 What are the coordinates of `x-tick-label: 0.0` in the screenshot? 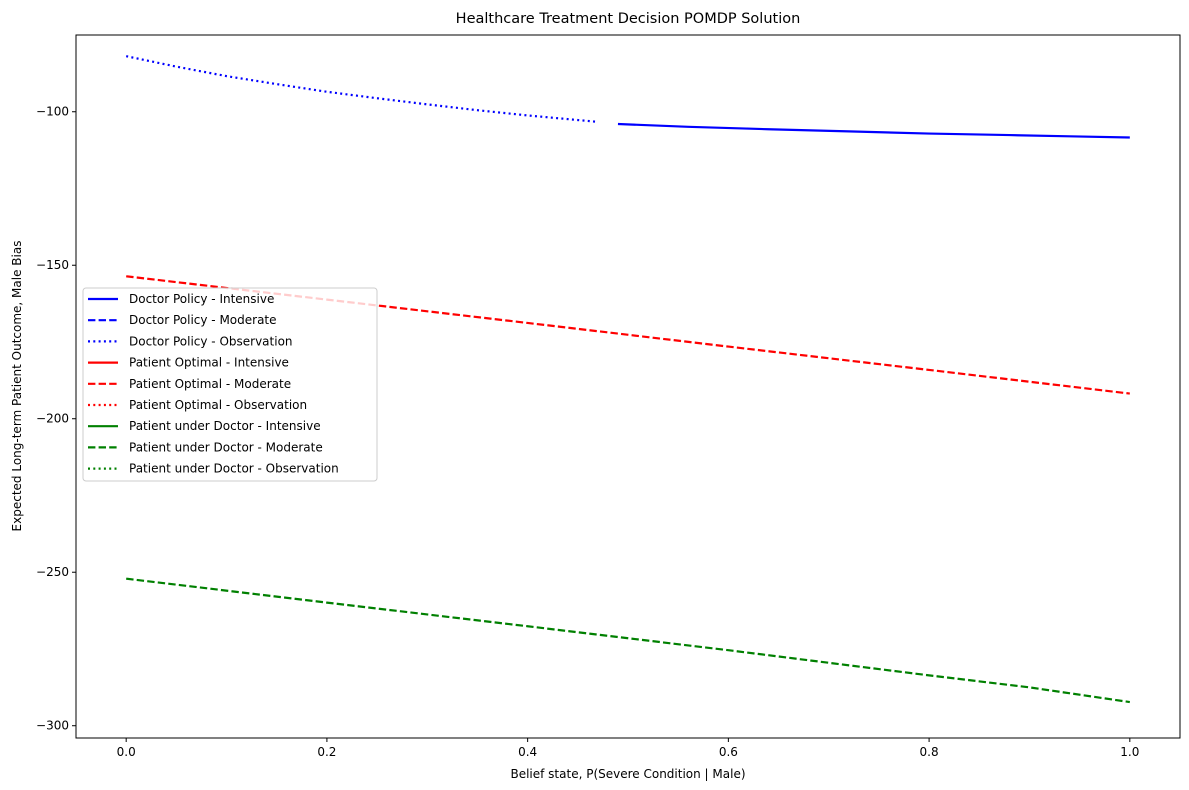 It's located at (126, 752).